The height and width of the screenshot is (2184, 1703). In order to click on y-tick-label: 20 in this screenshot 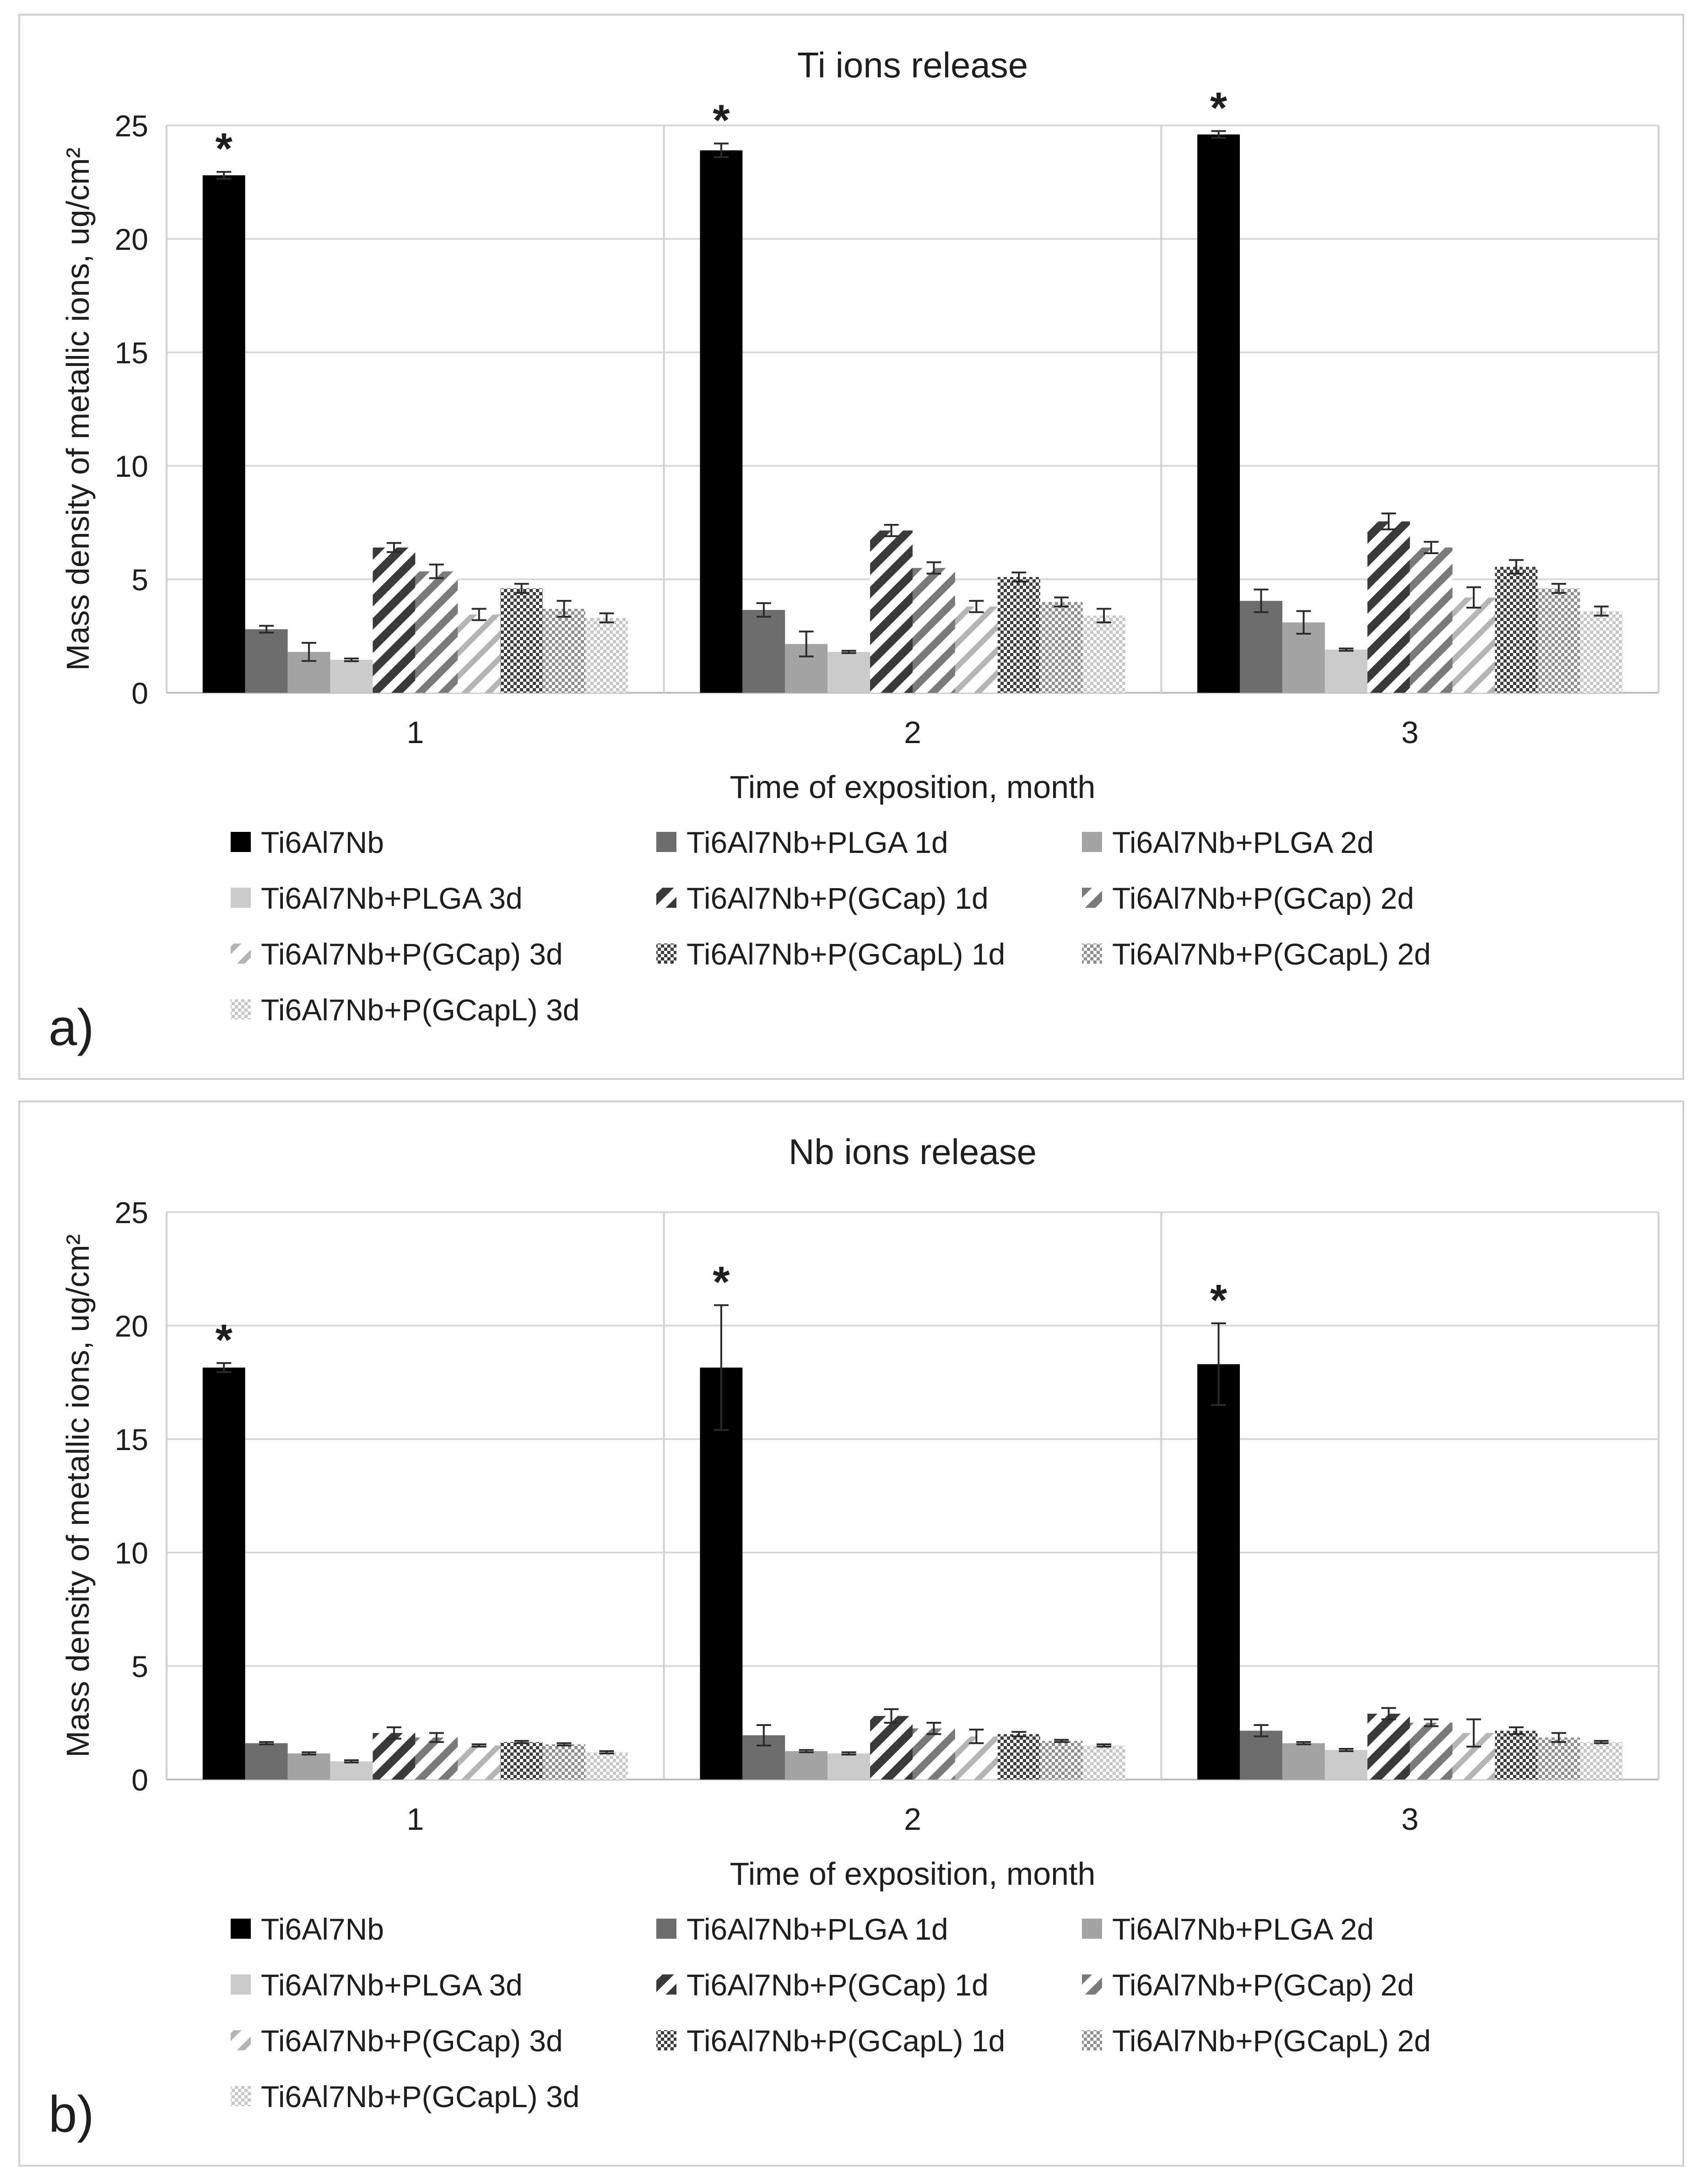, I will do `click(131, 1326)`.